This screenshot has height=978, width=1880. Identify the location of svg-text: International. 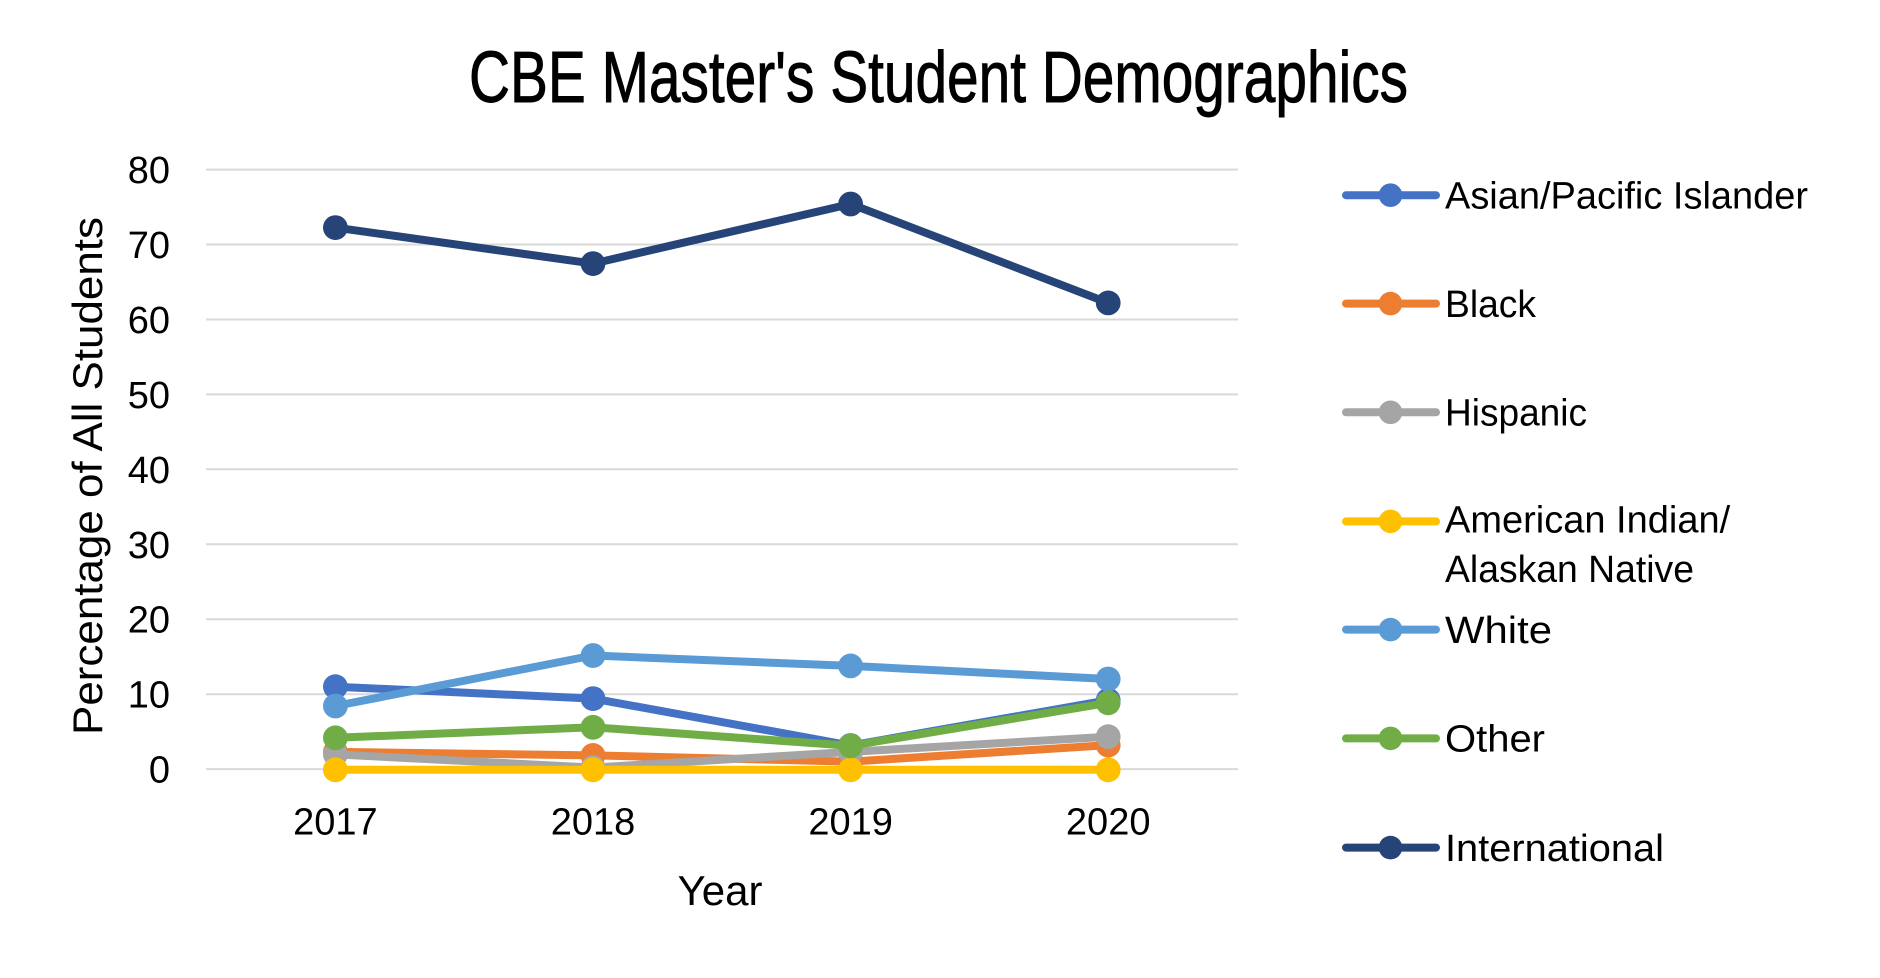
(1554, 849).